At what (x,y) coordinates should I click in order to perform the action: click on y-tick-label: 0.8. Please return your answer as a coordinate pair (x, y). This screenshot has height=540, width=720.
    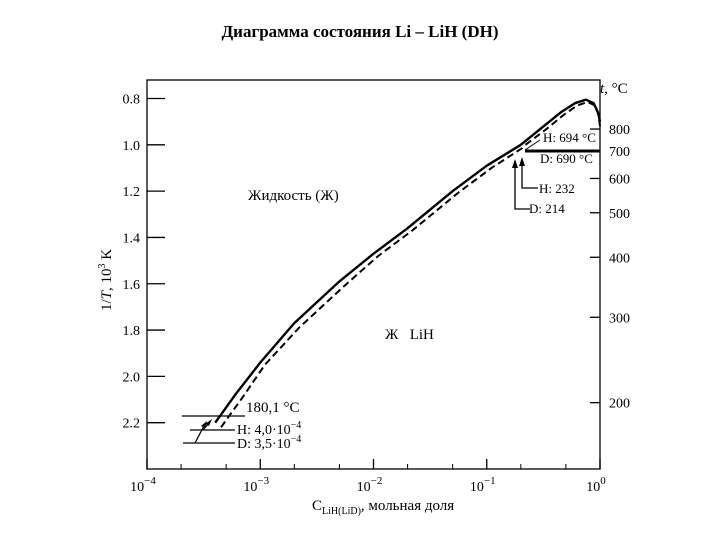
    Looking at the image, I should click on (132, 100).